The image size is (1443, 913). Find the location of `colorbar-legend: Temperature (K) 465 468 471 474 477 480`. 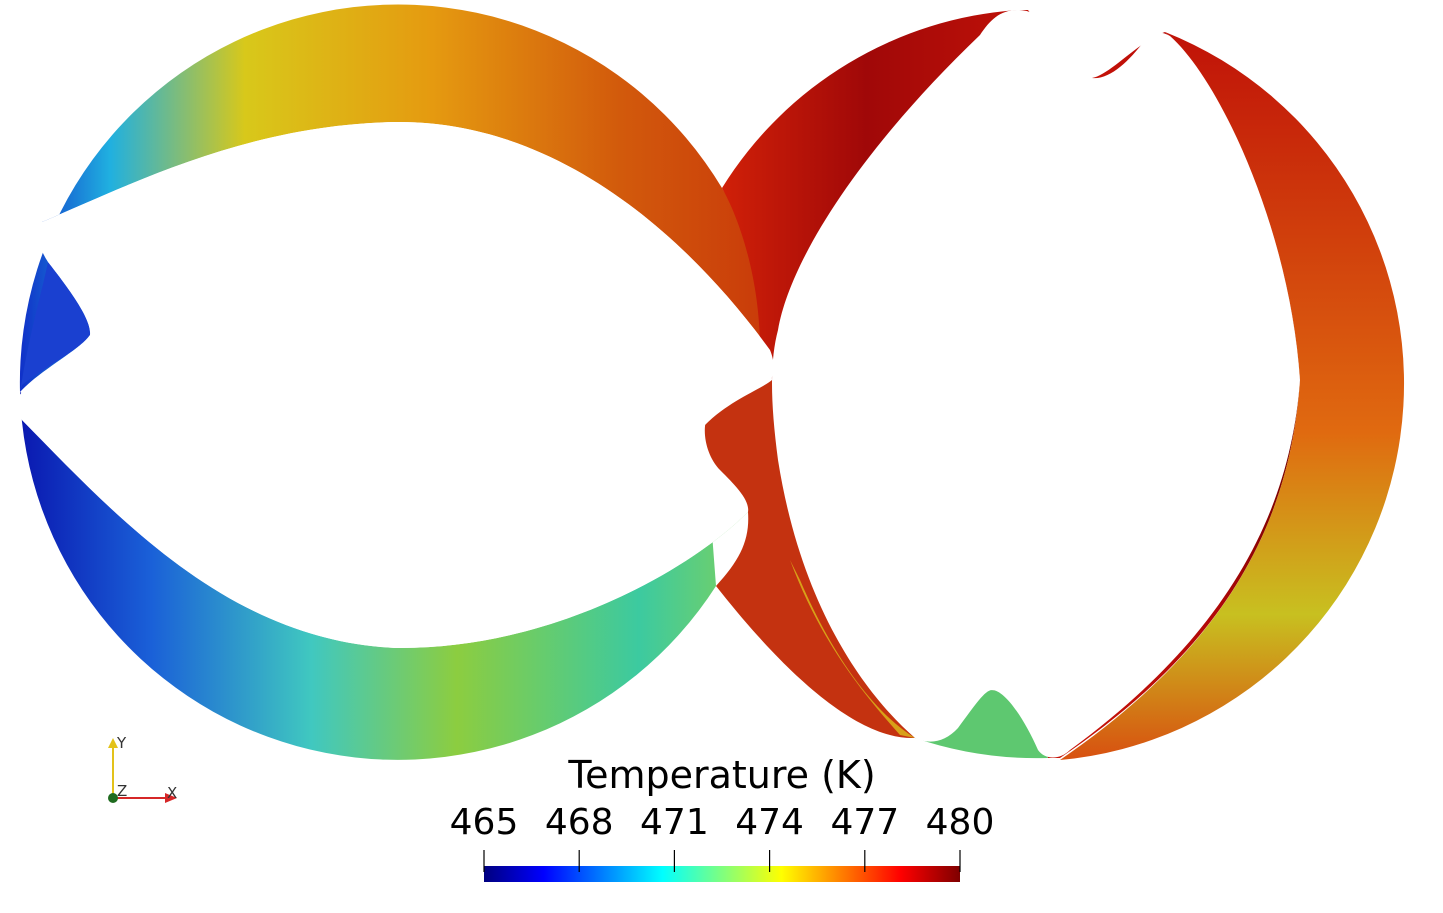

colorbar-legend: Temperature (K) 465 468 471 474 477 480 is located at coordinates (722, 817).